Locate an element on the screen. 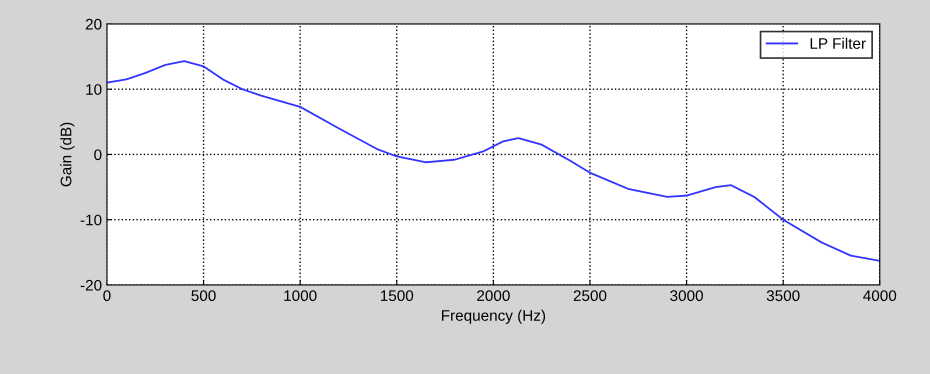 This screenshot has width=930, height=374. x-tick-label: 0 is located at coordinates (107, 296).